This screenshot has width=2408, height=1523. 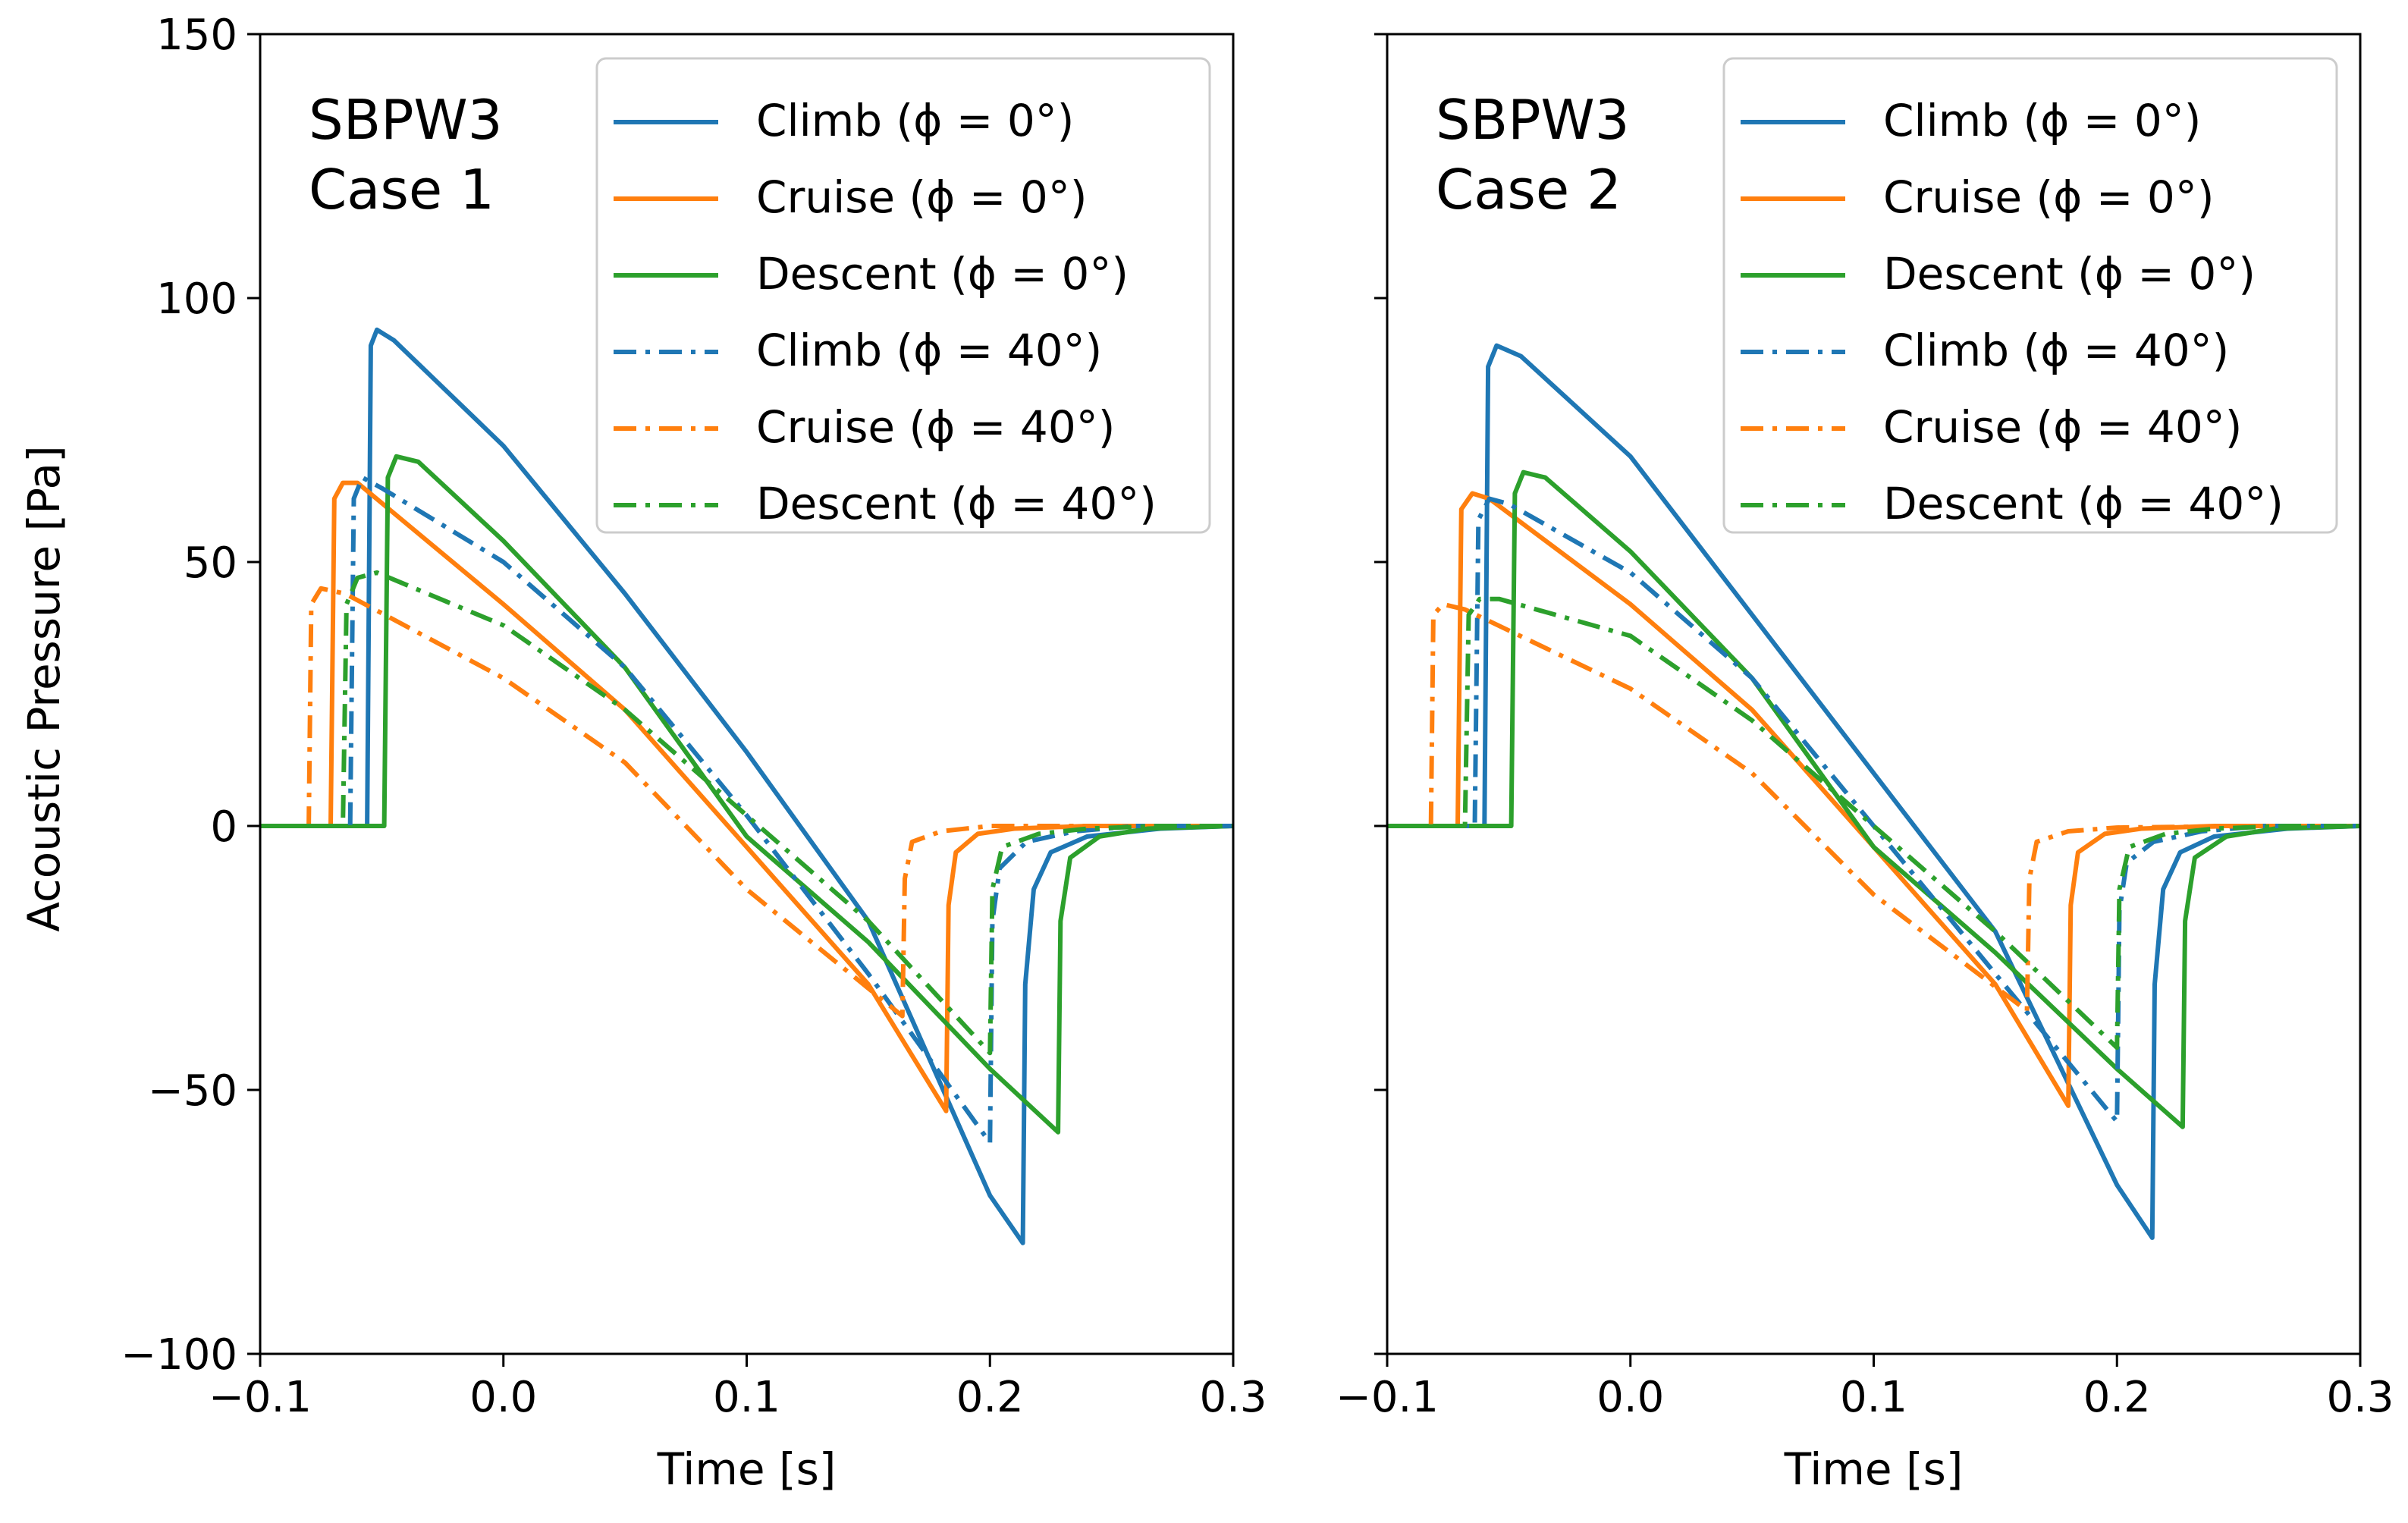 What do you see at coordinates (192, 1091) in the screenshot?
I see `y-tick-label: −50` at bounding box center [192, 1091].